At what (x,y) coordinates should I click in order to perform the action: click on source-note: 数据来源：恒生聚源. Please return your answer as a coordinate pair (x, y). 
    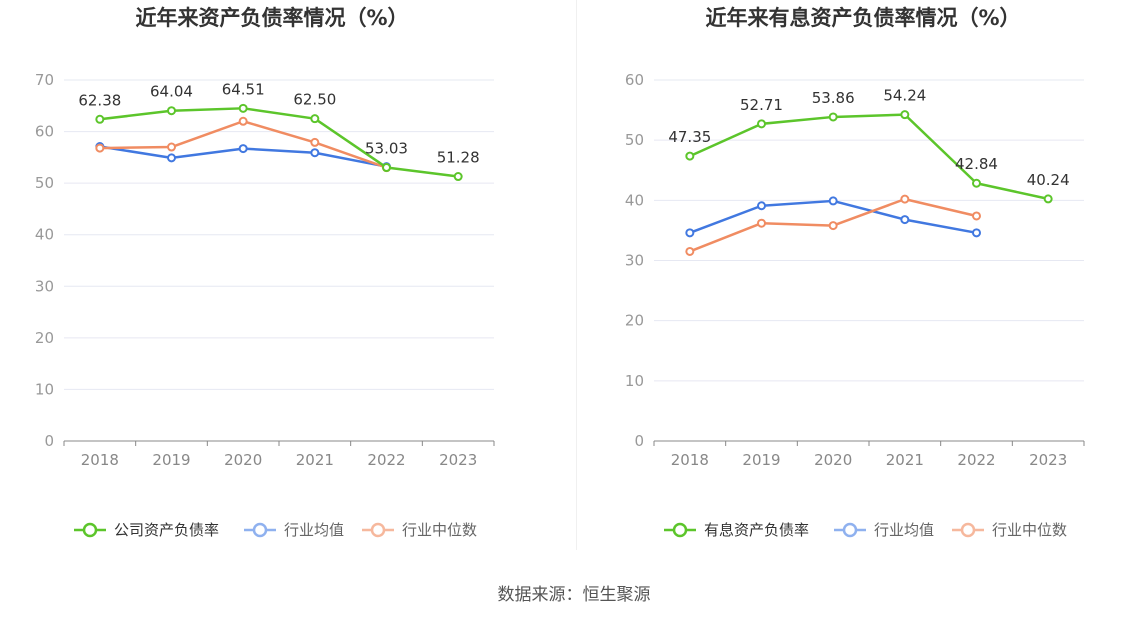
    Looking at the image, I should click on (574, 595).